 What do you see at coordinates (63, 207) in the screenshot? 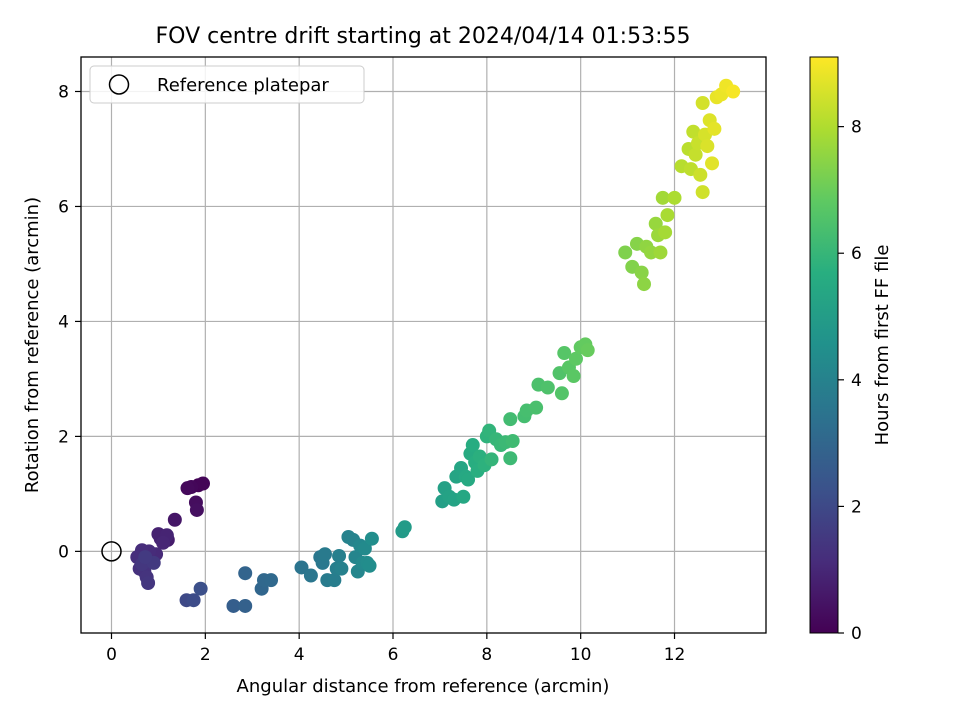
I see `y-tick-label: 6` at bounding box center [63, 207].